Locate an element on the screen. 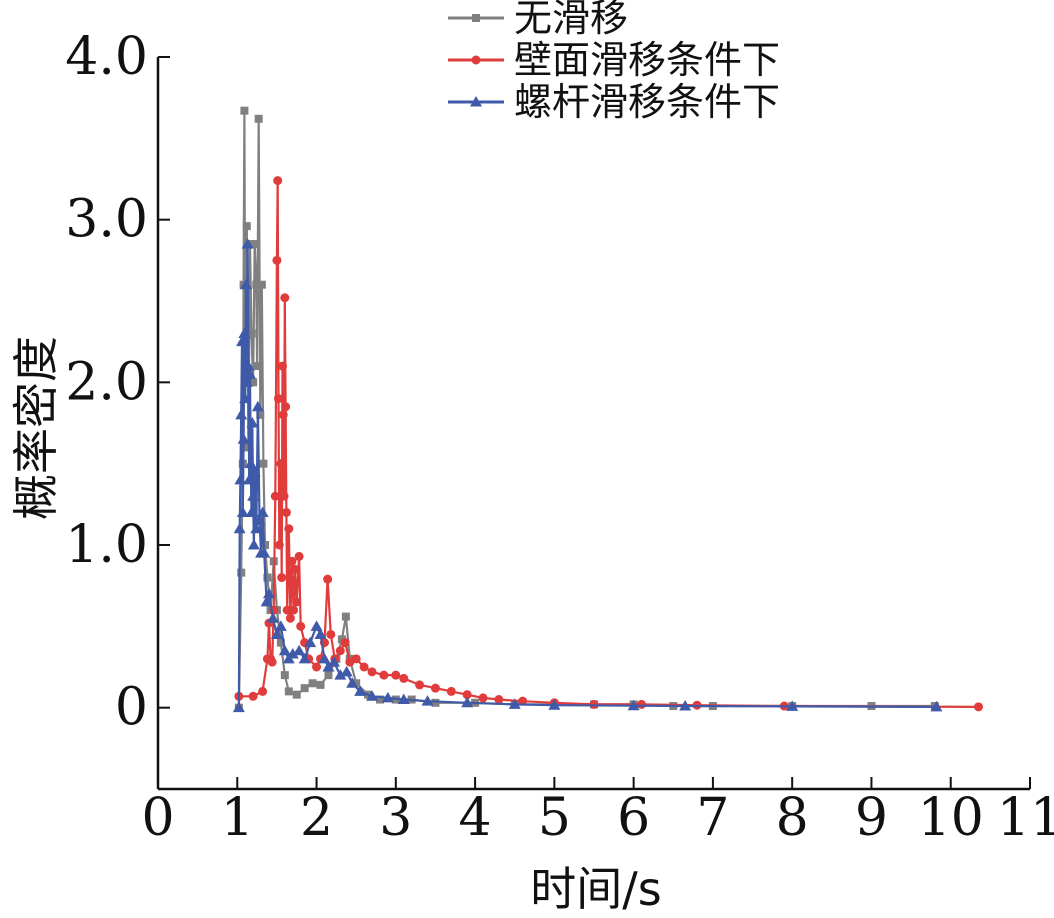 This screenshot has width=1054, height=918. y-tick-label: 0 is located at coordinates (131, 708).